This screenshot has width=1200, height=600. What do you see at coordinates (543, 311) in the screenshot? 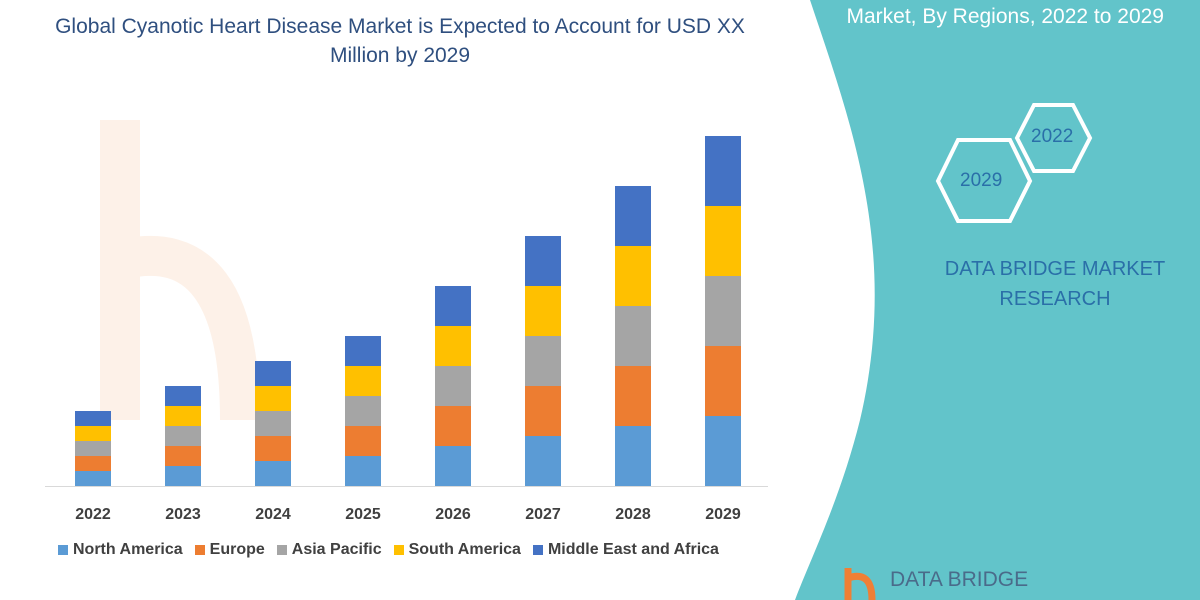
I see `bar-segment-2027-south-america` at bounding box center [543, 311].